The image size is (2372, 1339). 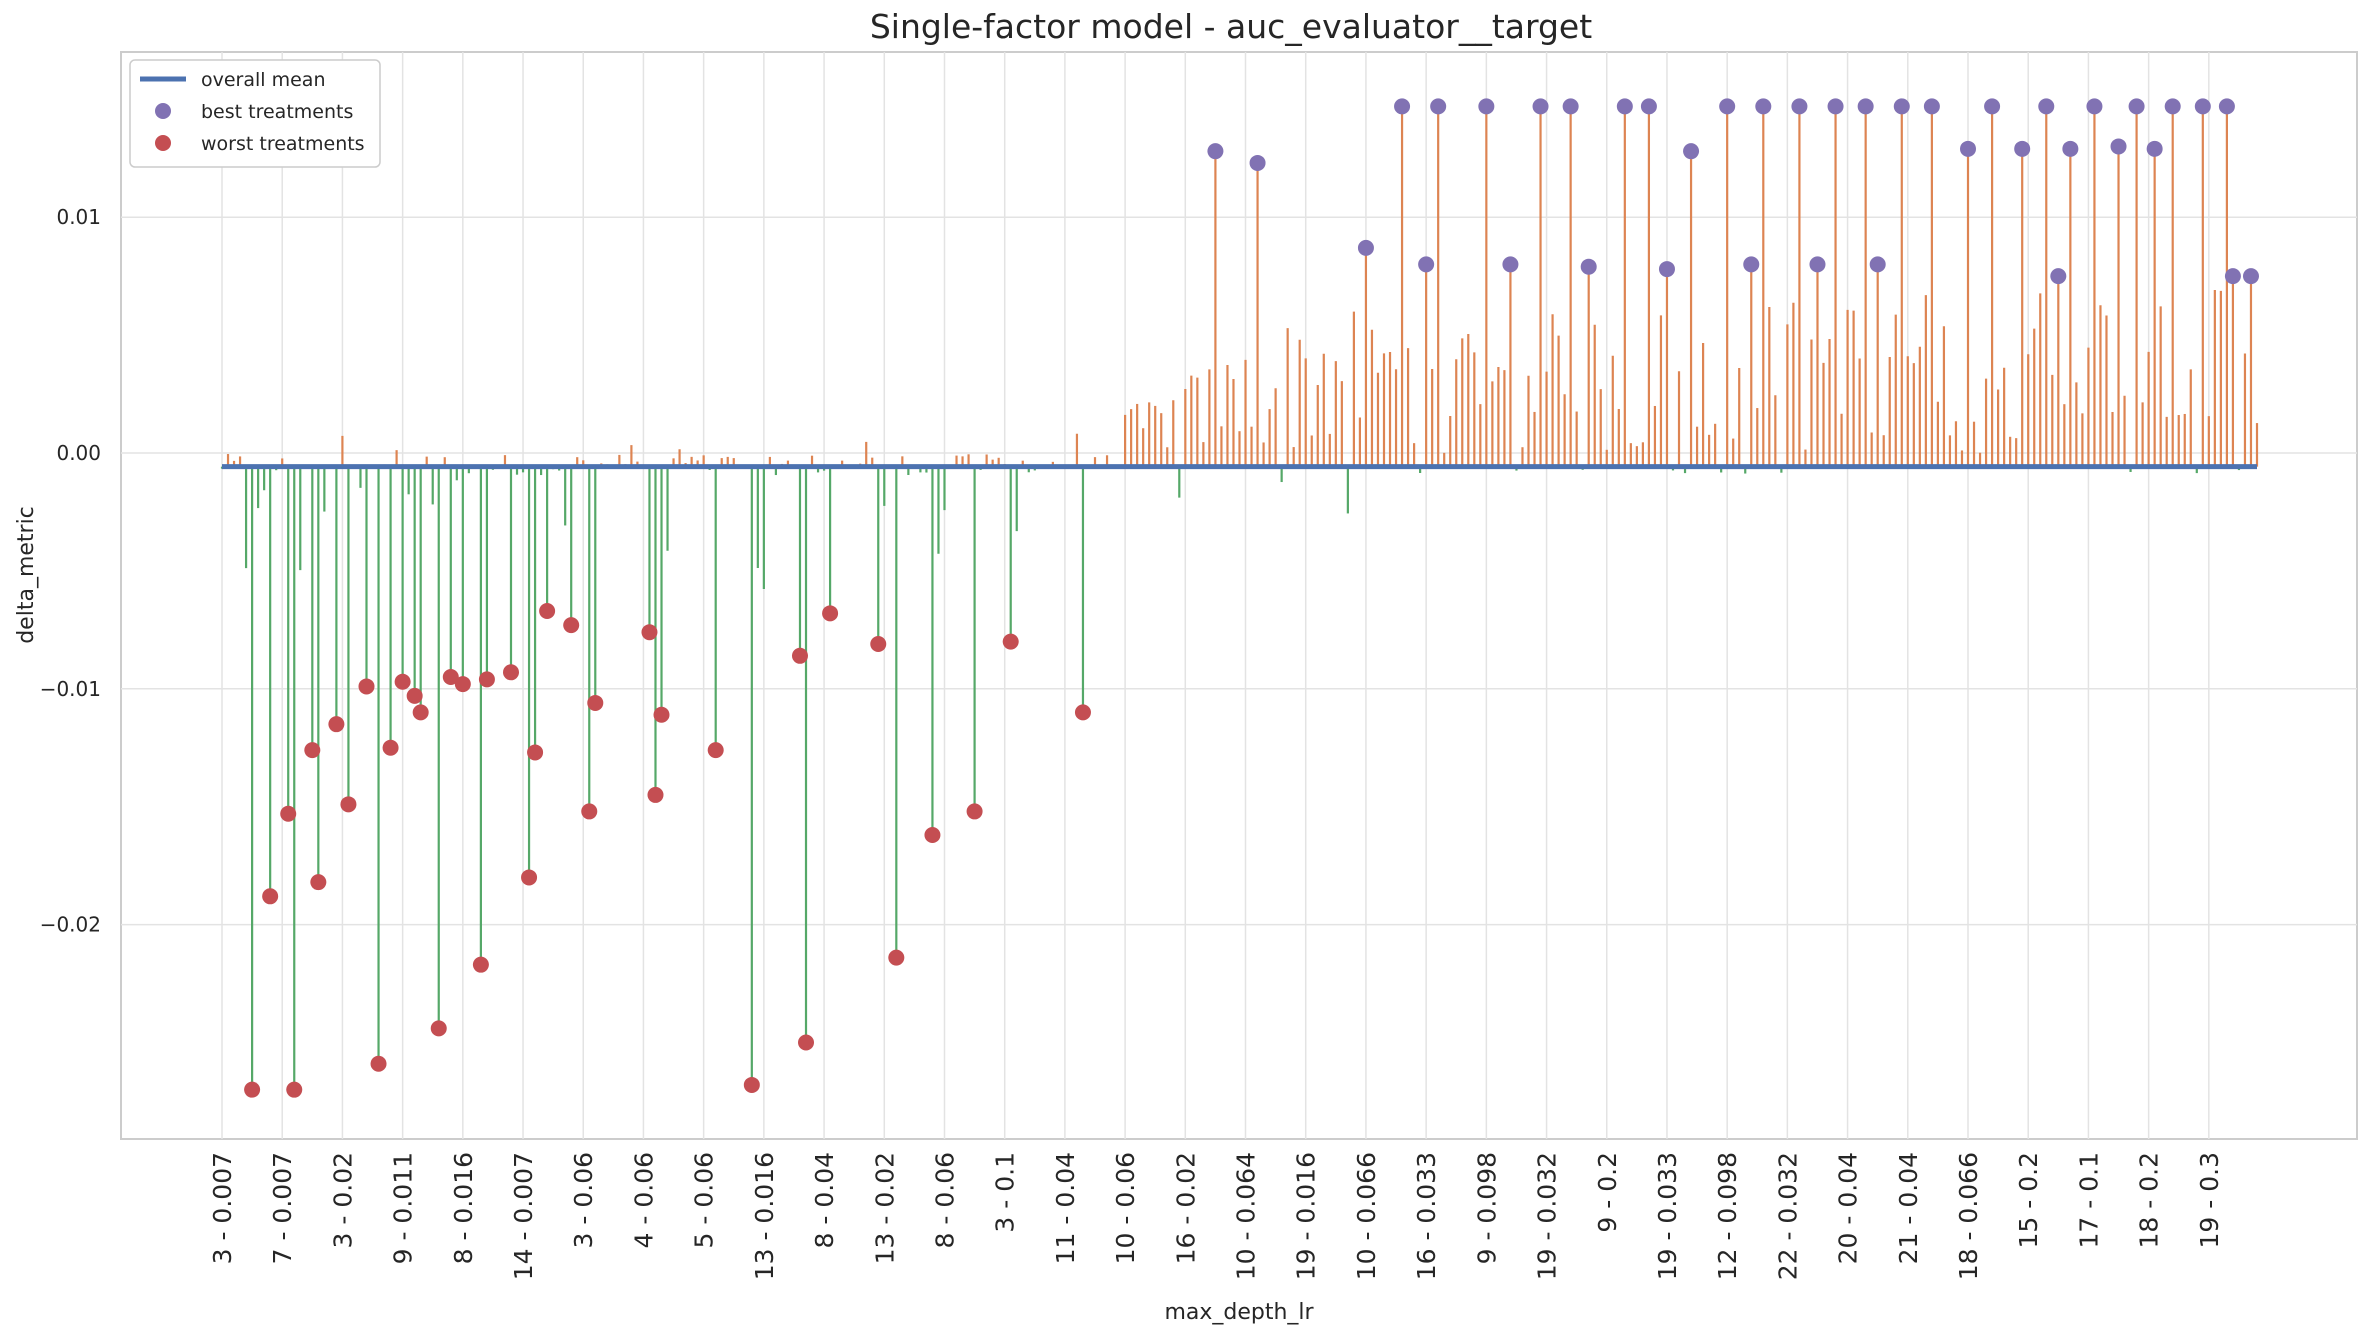 What do you see at coordinates (1486, 1208) in the screenshot?
I see `x-tick-label: 9 - 0.098` at bounding box center [1486, 1208].